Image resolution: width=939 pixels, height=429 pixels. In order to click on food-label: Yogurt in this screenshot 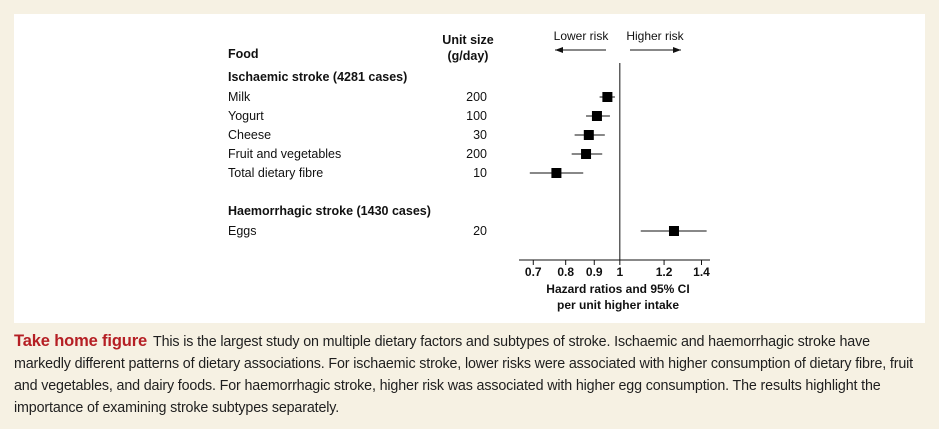, I will do `click(246, 116)`.